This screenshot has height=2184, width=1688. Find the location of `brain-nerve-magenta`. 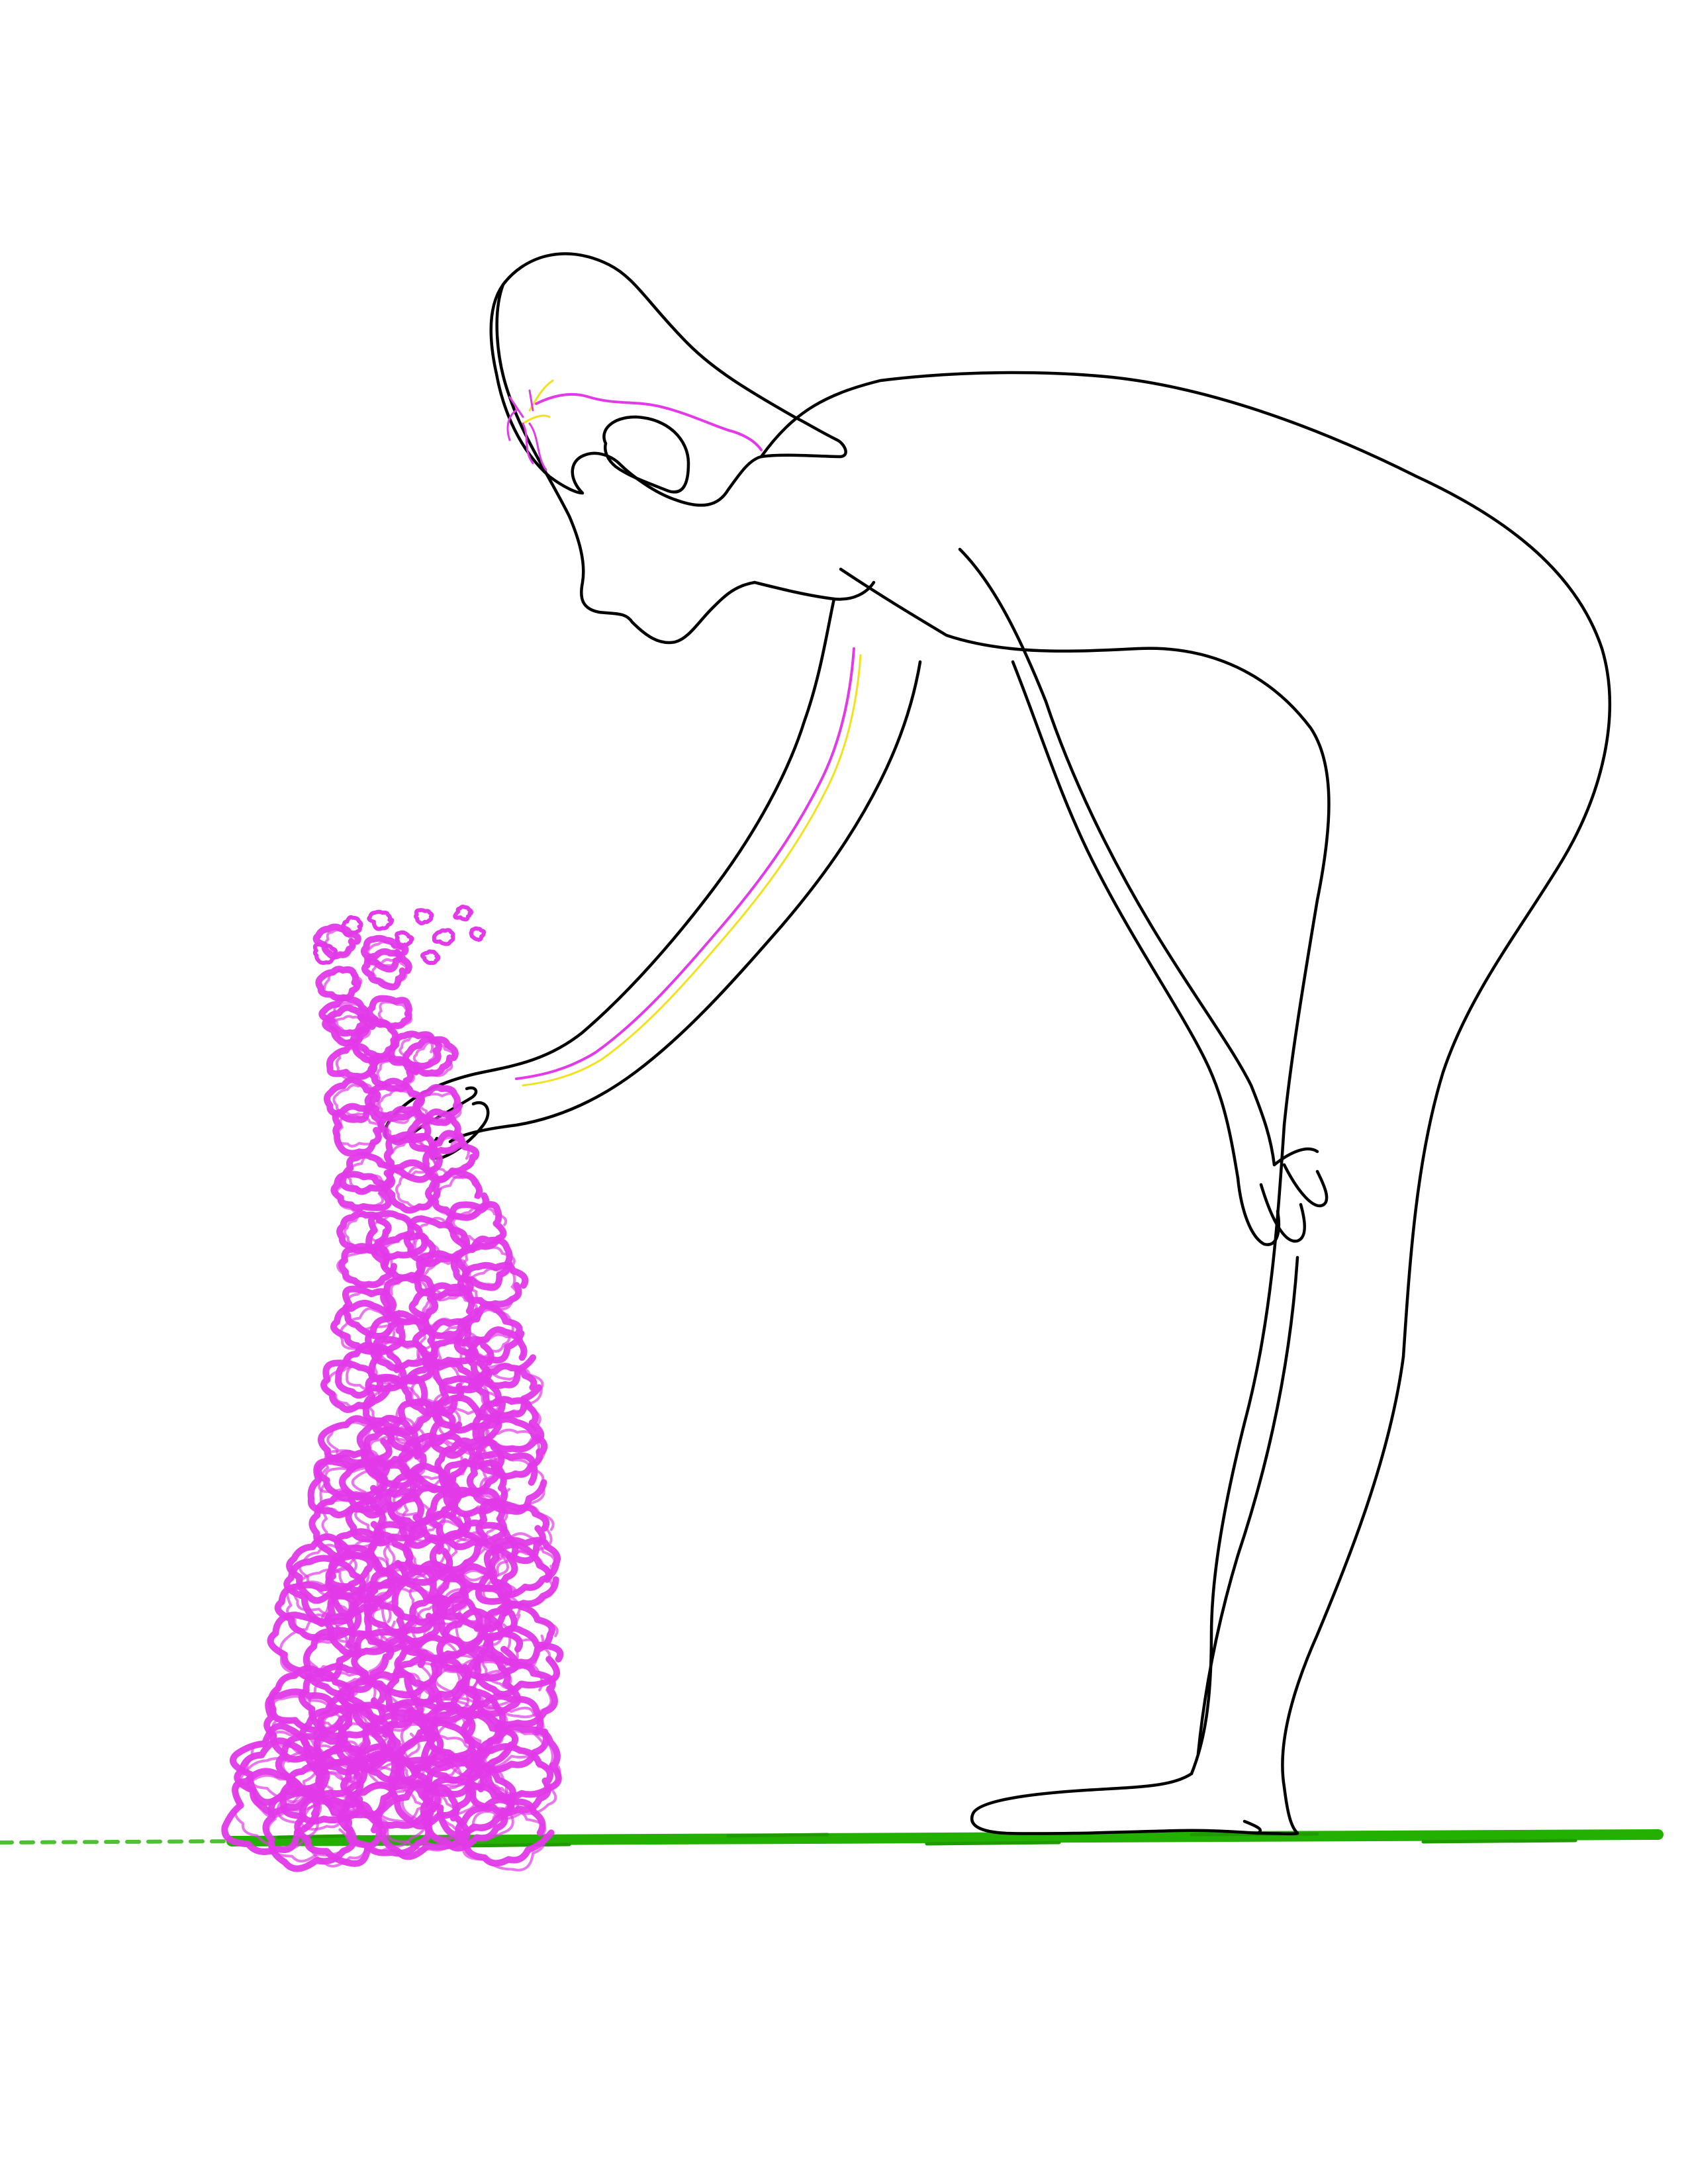

brain-nerve-magenta is located at coordinates (649, 422).